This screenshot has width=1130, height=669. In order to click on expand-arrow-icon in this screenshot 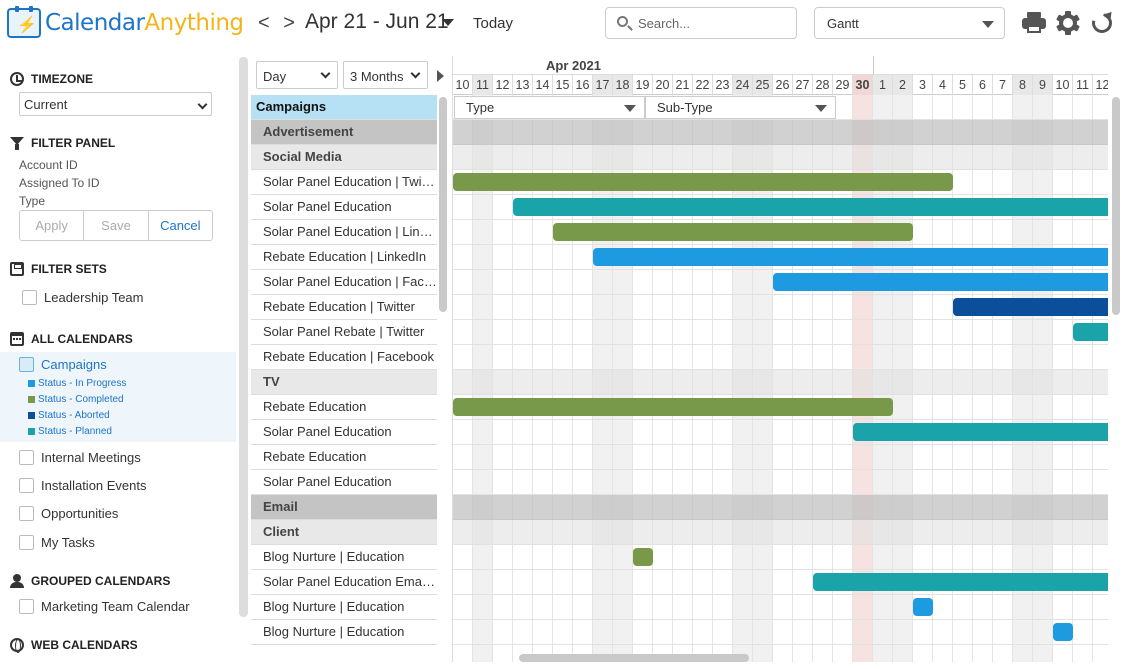, I will do `click(440, 76)`.